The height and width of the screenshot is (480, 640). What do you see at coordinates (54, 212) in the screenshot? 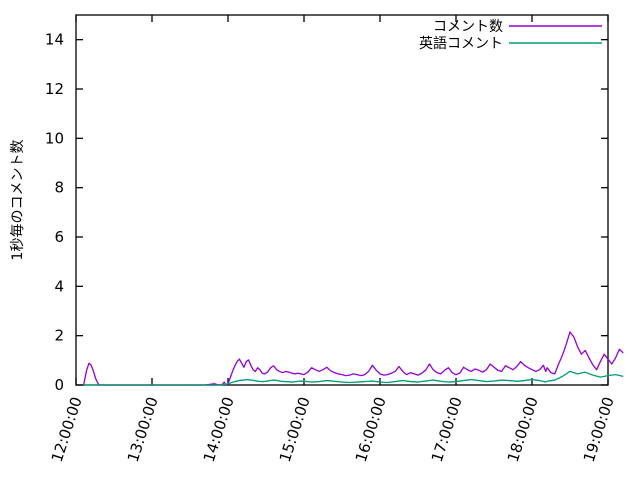
I see `y-axis-tick-labels: 0 2 4 6 8 10 12 14` at bounding box center [54, 212].